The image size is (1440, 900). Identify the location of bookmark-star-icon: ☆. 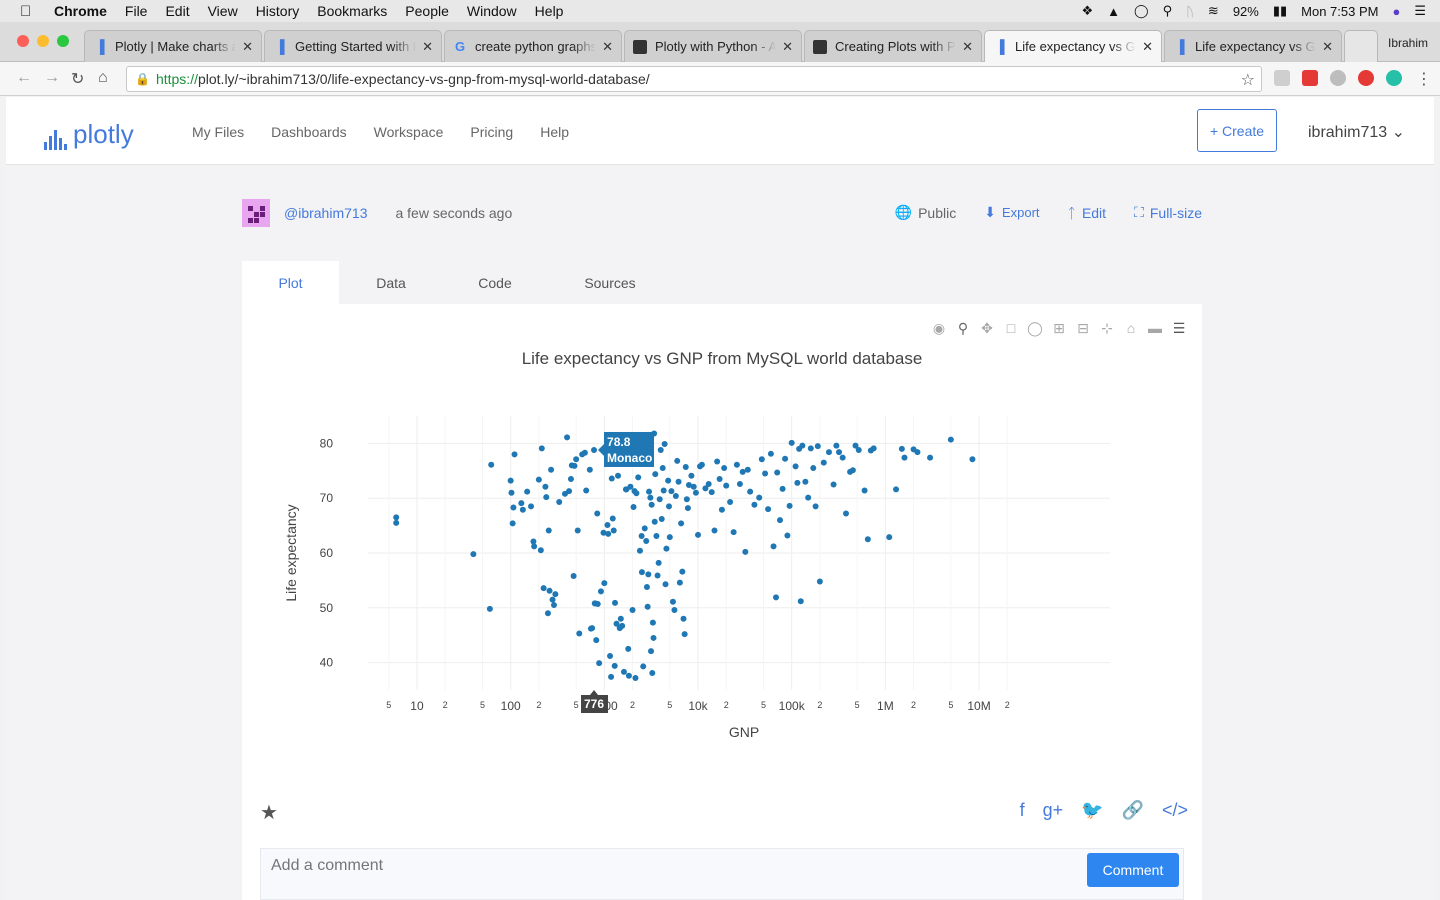
(1247, 80).